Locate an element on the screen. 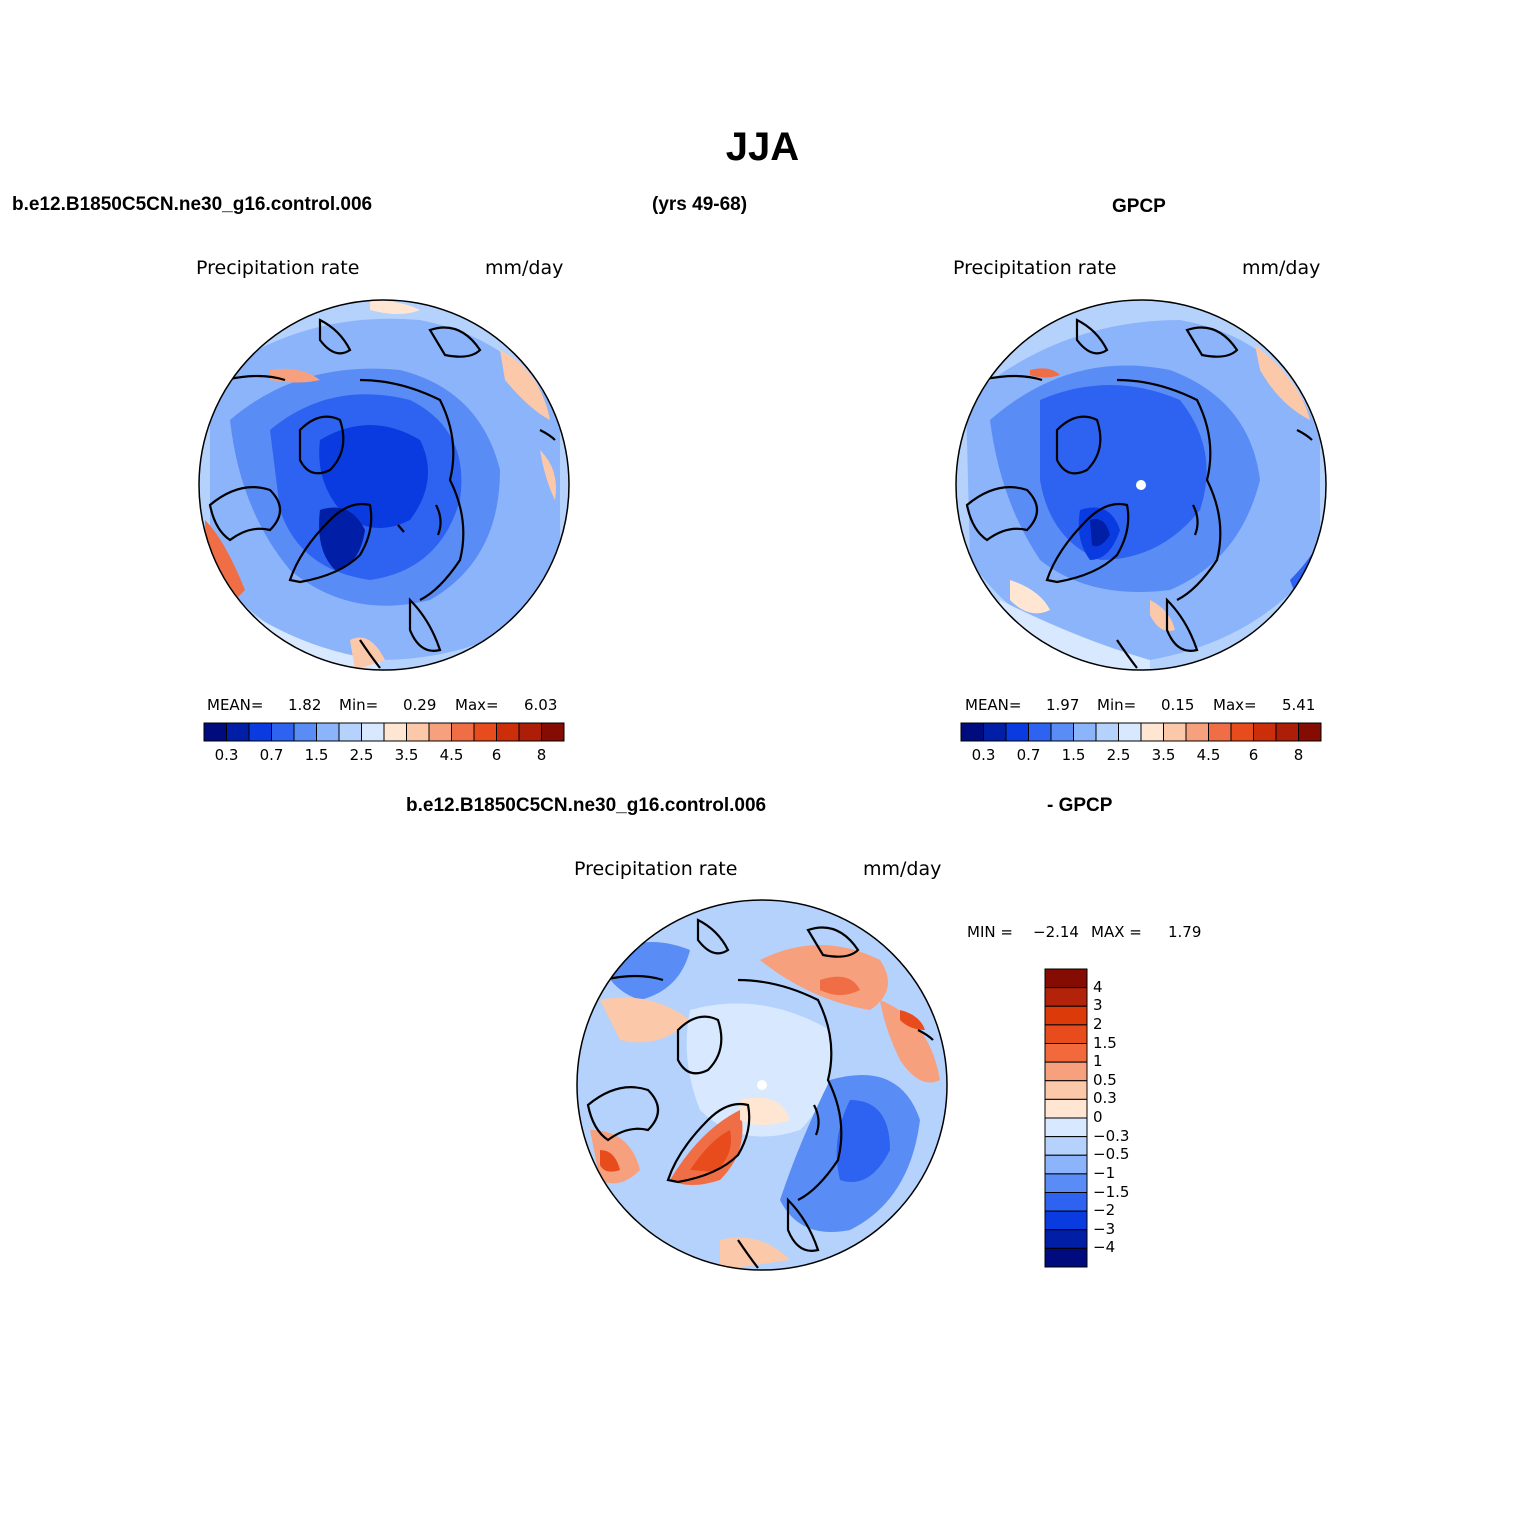 This screenshot has height=1525, width=1525. diff-map-border is located at coordinates (762, 1085).